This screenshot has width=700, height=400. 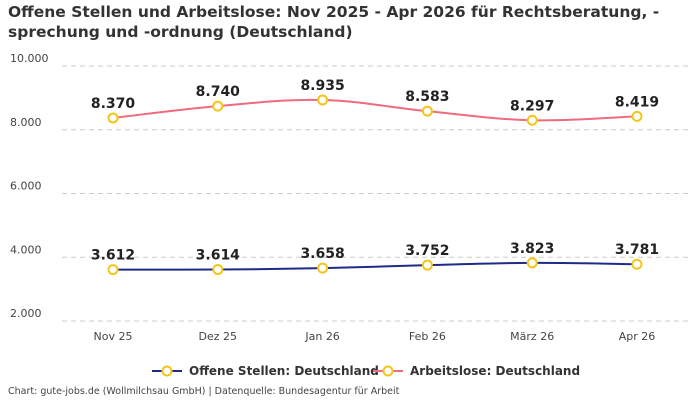 What do you see at coordinates (532, 106) in the screenshot?
I see `data-label: 8.297` at bounding box center [532, 106].